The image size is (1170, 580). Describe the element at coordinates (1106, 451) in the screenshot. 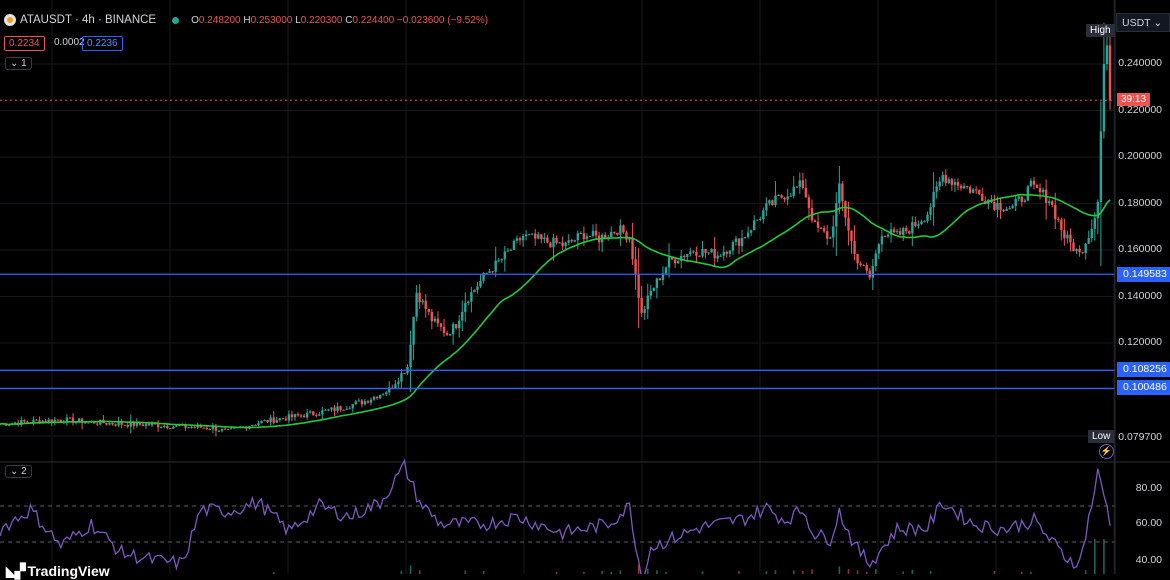

I see `lightning-icon: ⚡` at that location.